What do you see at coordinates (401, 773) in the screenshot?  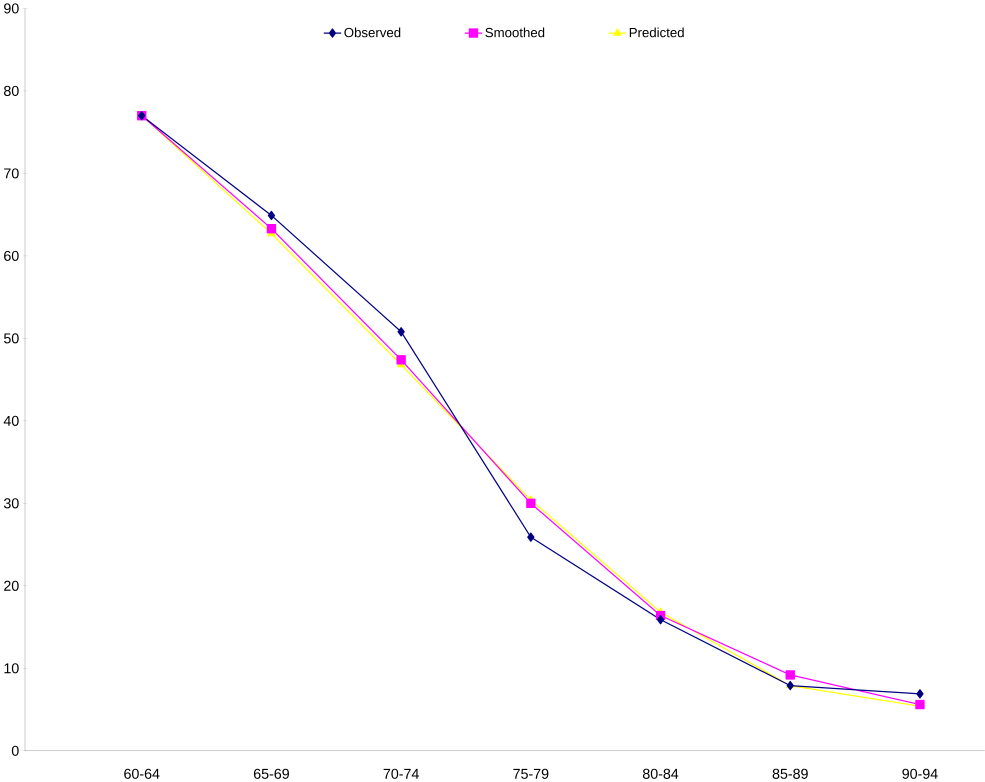 I see `x-tick-label: 70-74` at bounding box center [401, 773].